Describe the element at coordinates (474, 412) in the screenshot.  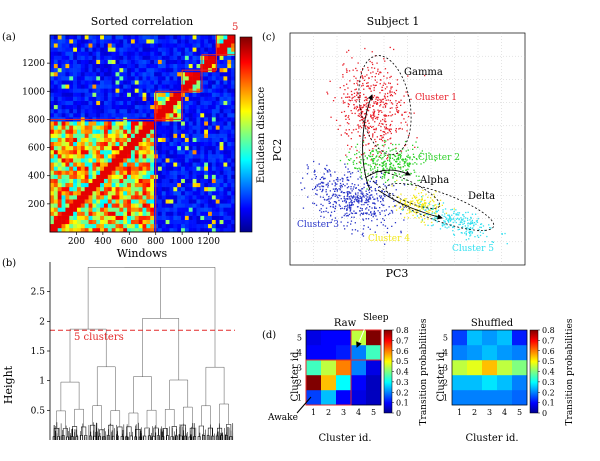
I see `x-tick-label: 2` at that location.